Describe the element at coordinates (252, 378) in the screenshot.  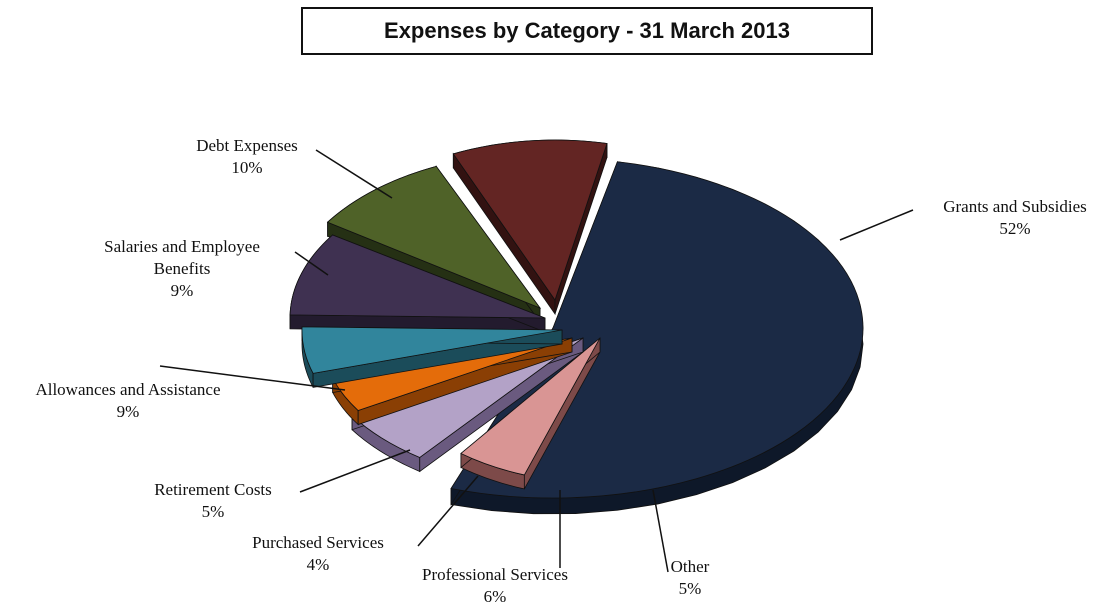
I see `leader-line-allowances-and-assistance` at that location.